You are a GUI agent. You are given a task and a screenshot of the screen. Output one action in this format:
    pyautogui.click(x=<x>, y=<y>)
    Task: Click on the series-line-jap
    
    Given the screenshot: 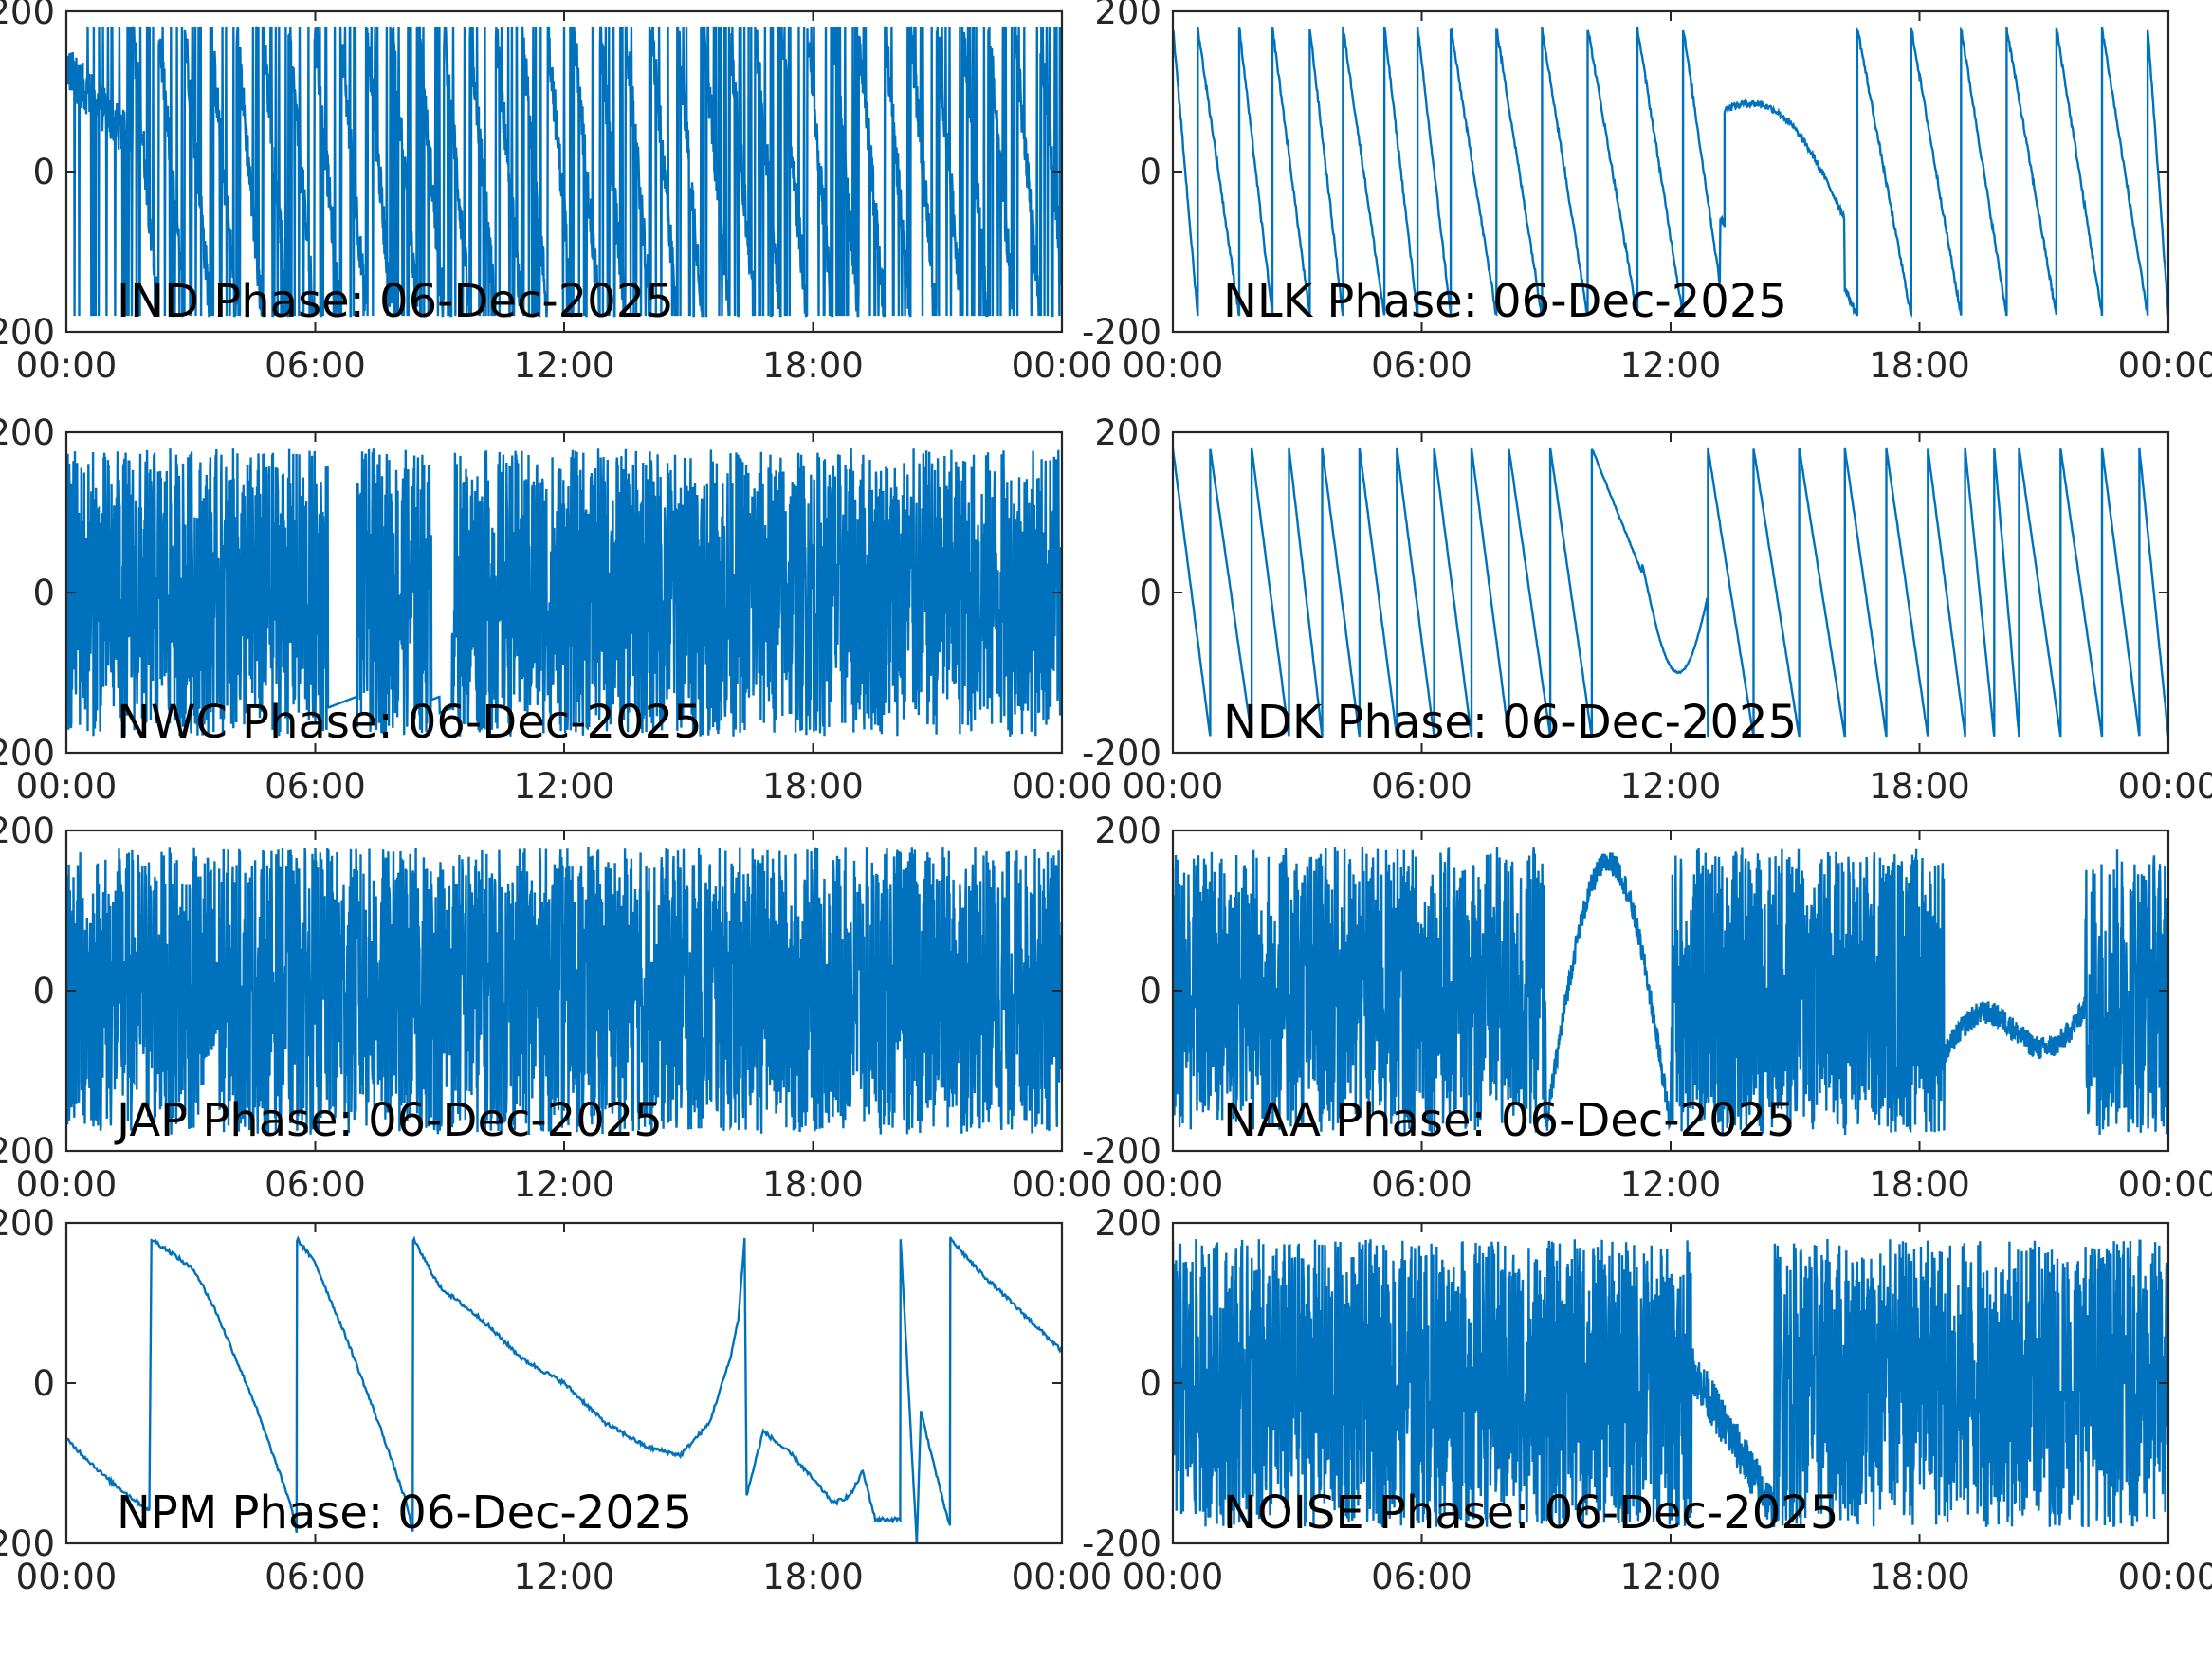 What is the action you would take?
    pyautogui.click(x=564, y=991)
    